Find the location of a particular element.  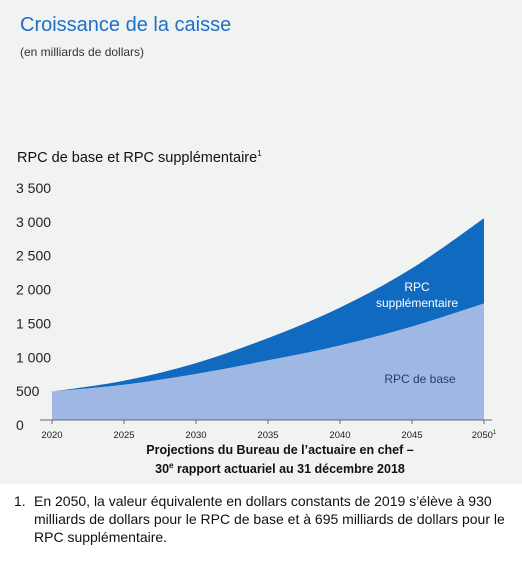

x-tick-label: 2040 is located at coordinates (339, 434).